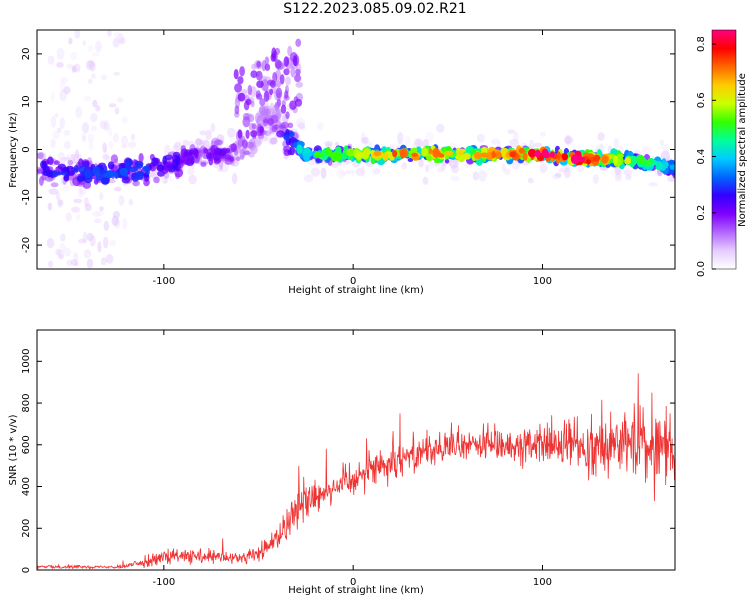 The height and width of the screenshot is (600, 750). What do you see at coordinates (706, 156) in the screenshot?
I see `colorbar-ticks: 0.0 0.2 0.4 0.6 0.8` at bounding box center [706, 156].